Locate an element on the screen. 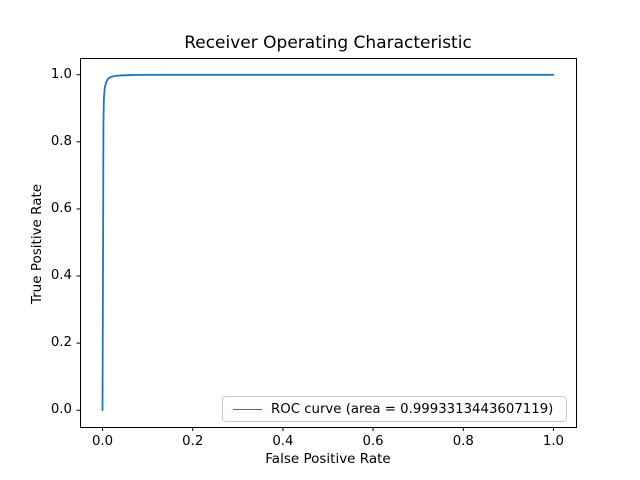  legend-label: ROC curve (area = 0.9993313443607119) is located at coordinates (412, 409).